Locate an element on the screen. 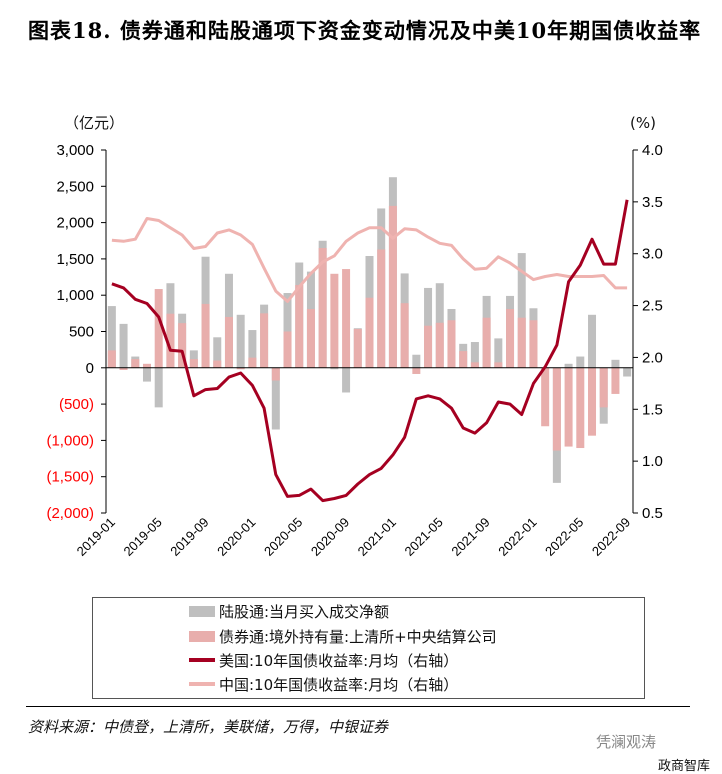  legend-item-us10y: 美国:10年国债收益率:月均（右轴） is located at coordinates (323, 660).